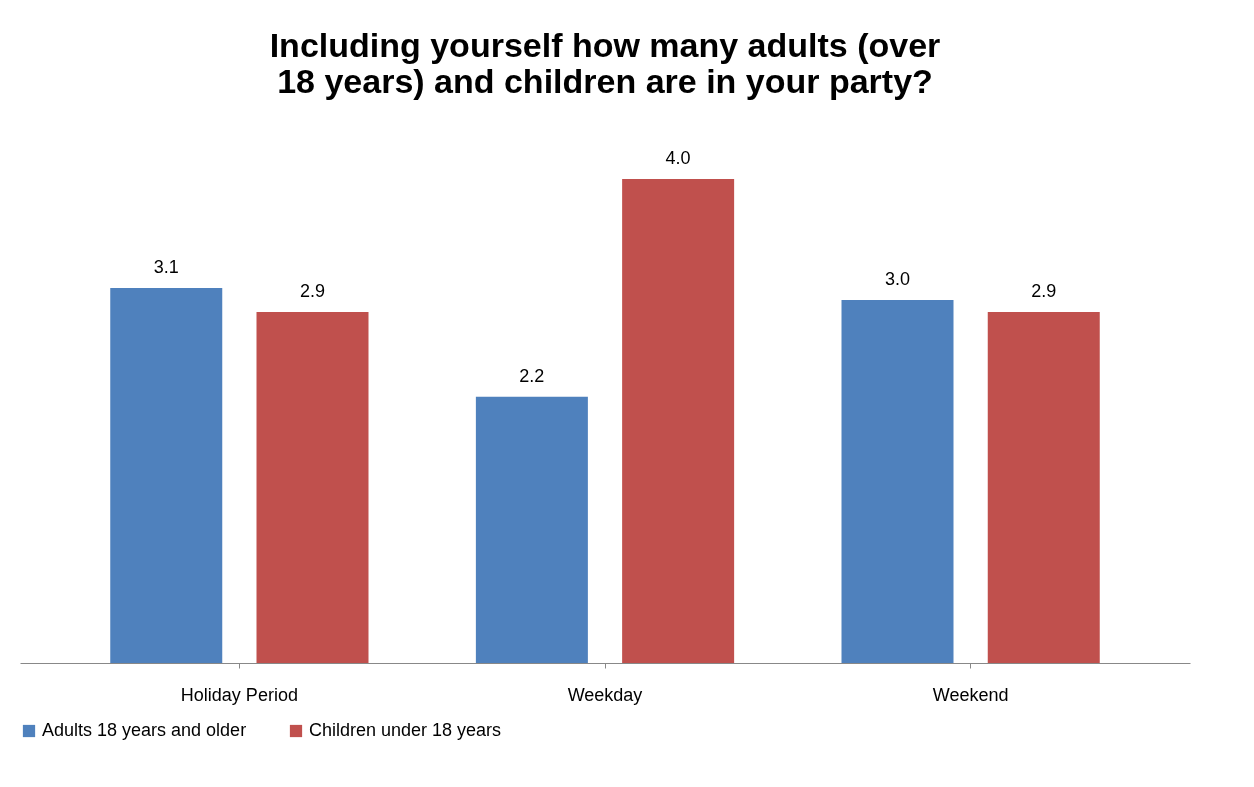 The height and width of the screenshot is (787, 1254). Describe the element at coordinates (970, 694) in the screenshot. I see `x-tick-label: Weekend` at that location.